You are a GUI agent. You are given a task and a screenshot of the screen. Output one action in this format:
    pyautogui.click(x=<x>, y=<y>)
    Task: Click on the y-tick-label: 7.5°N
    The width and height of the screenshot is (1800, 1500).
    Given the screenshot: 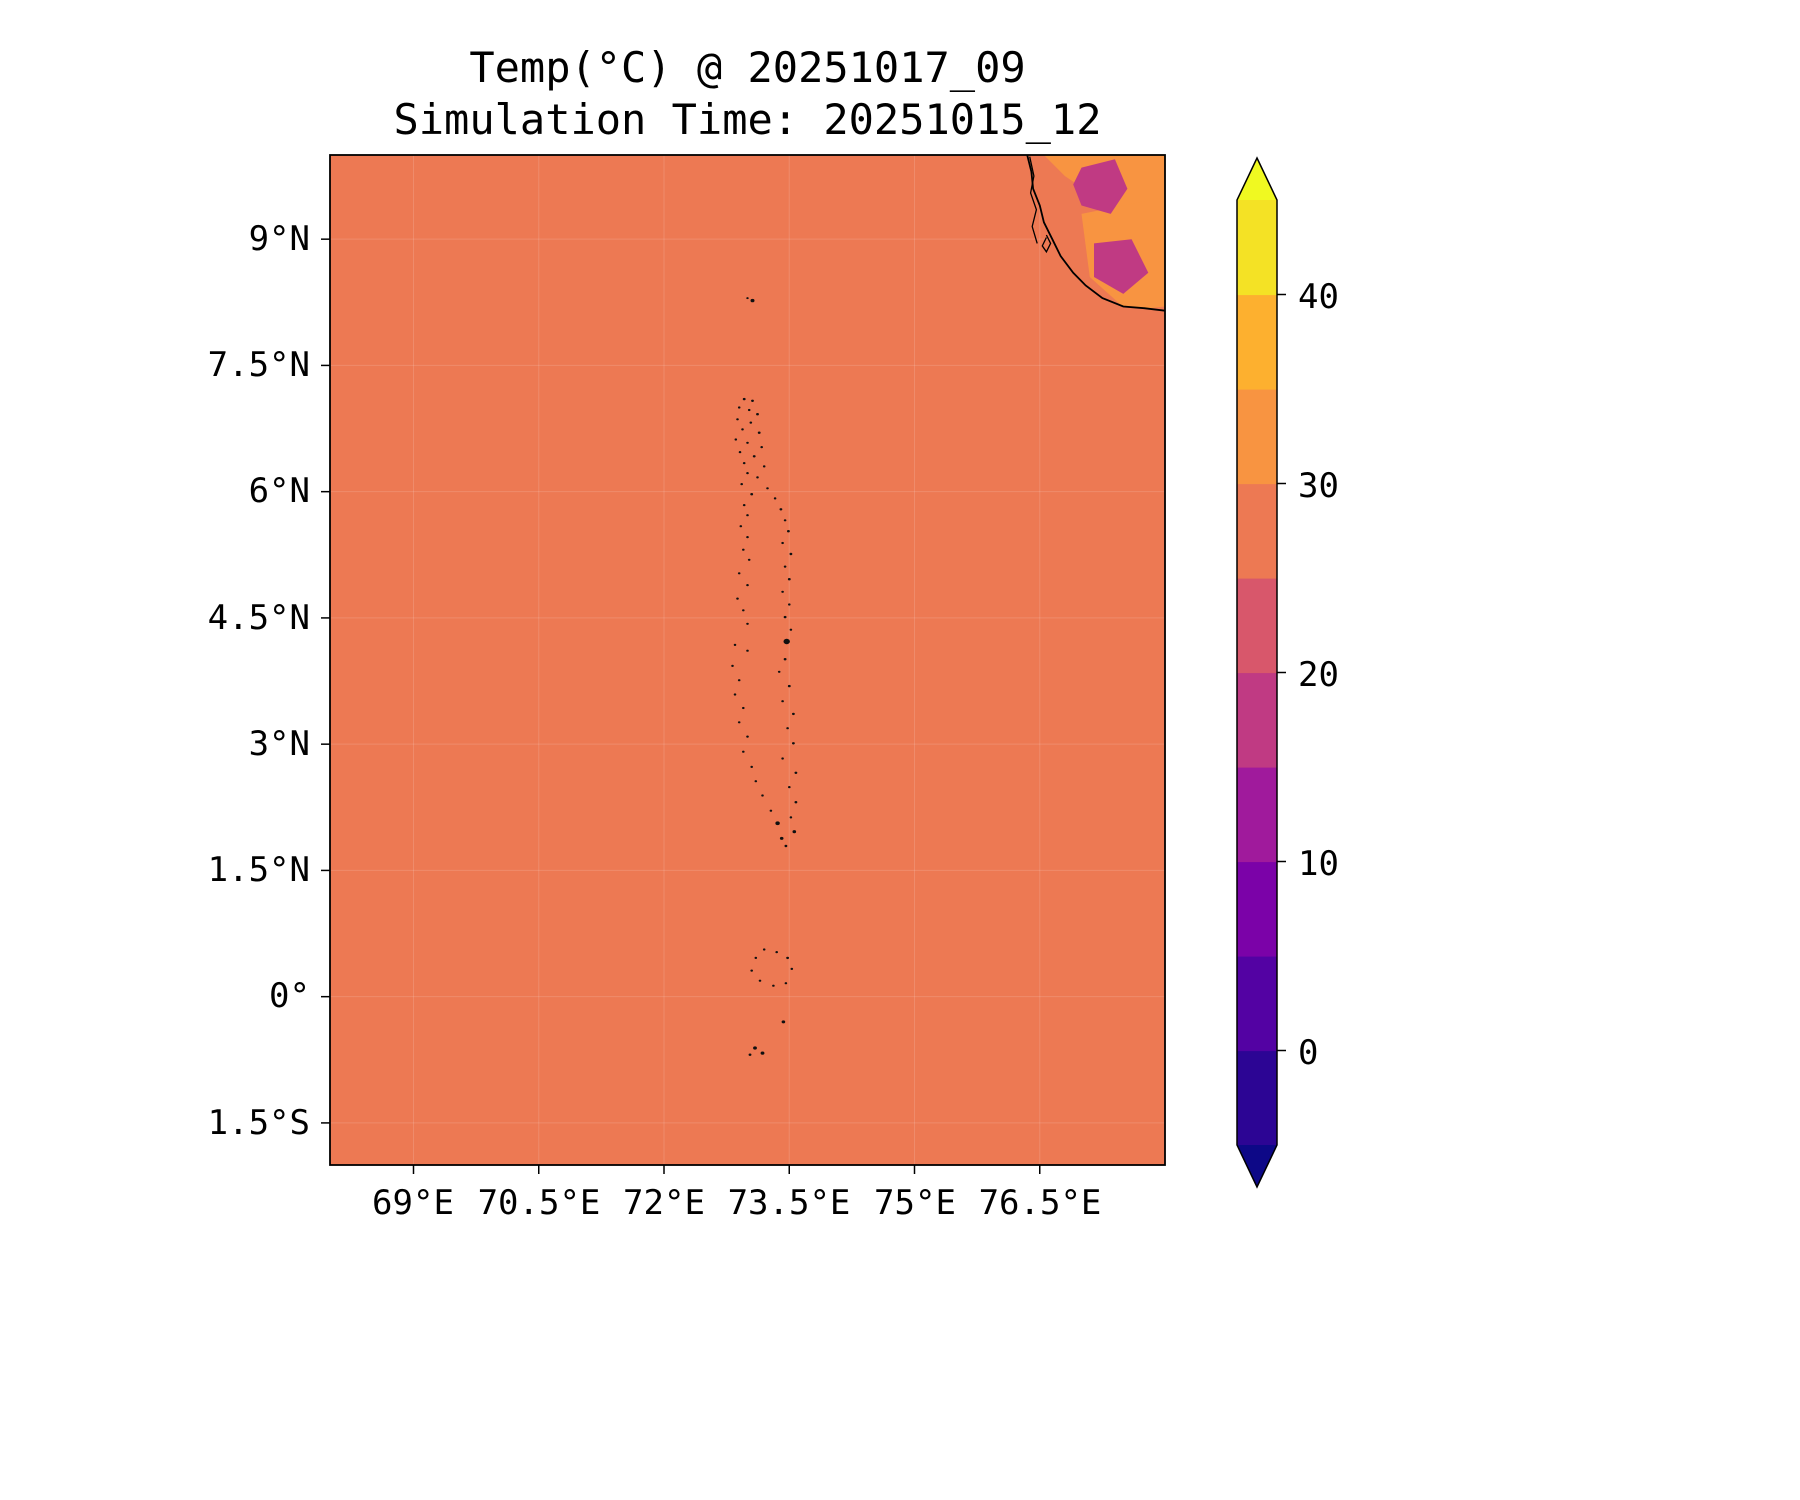 What is the action you would take?
    pyautogui.click(x=258, y=365)
    